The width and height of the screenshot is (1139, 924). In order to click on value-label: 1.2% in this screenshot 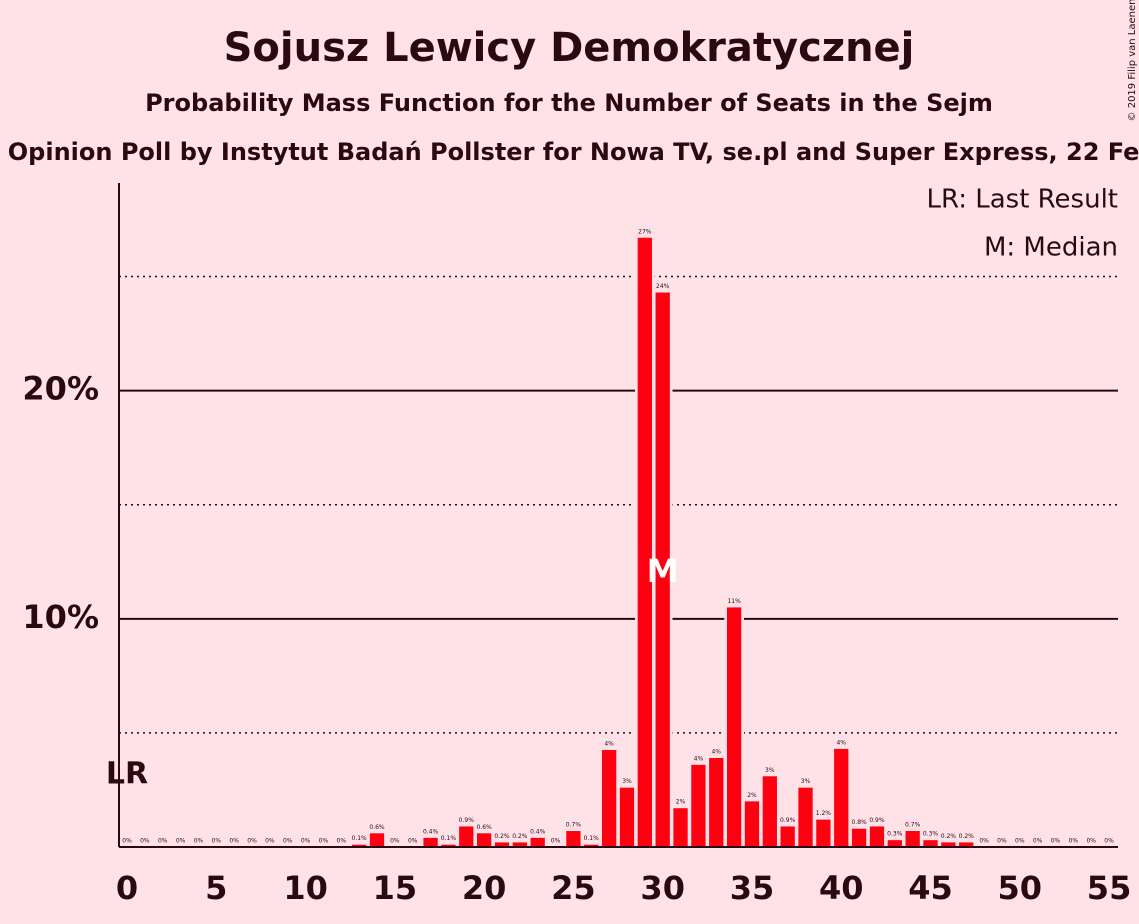, I will do `click(824, 813)`.